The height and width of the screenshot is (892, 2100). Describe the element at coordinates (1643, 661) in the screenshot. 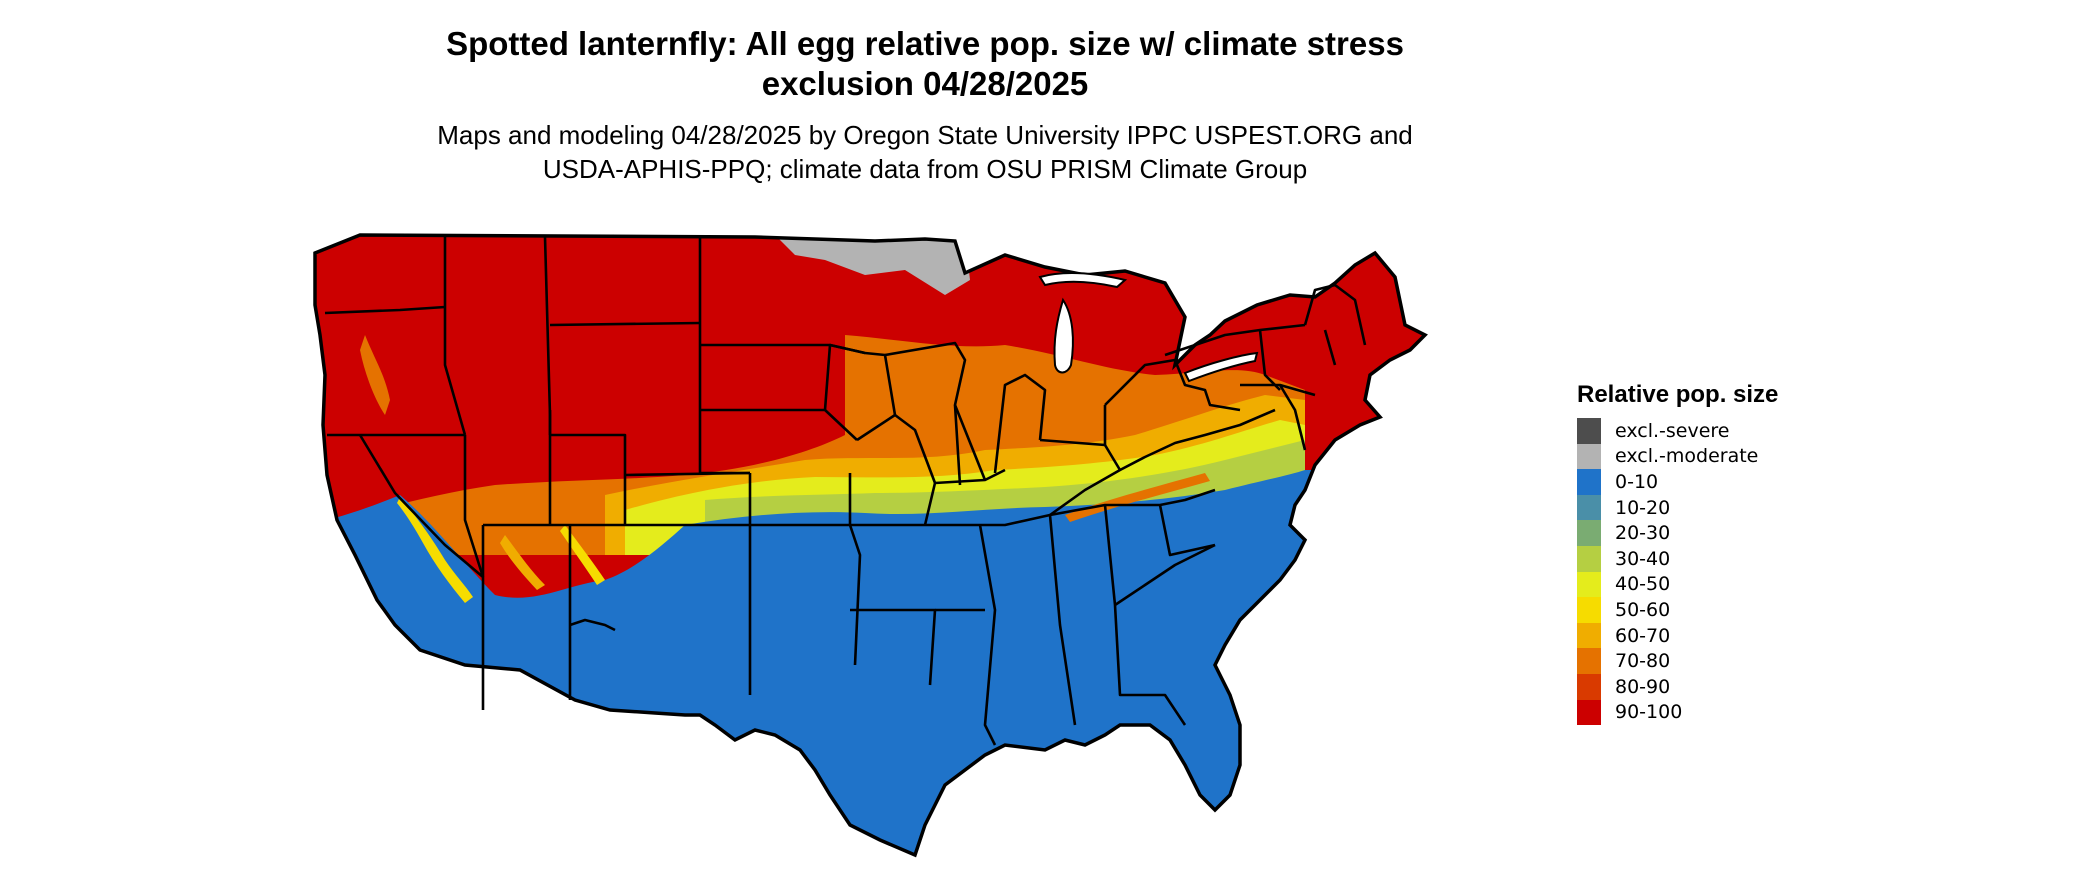

I see `legend-label: 70-80` at that location.